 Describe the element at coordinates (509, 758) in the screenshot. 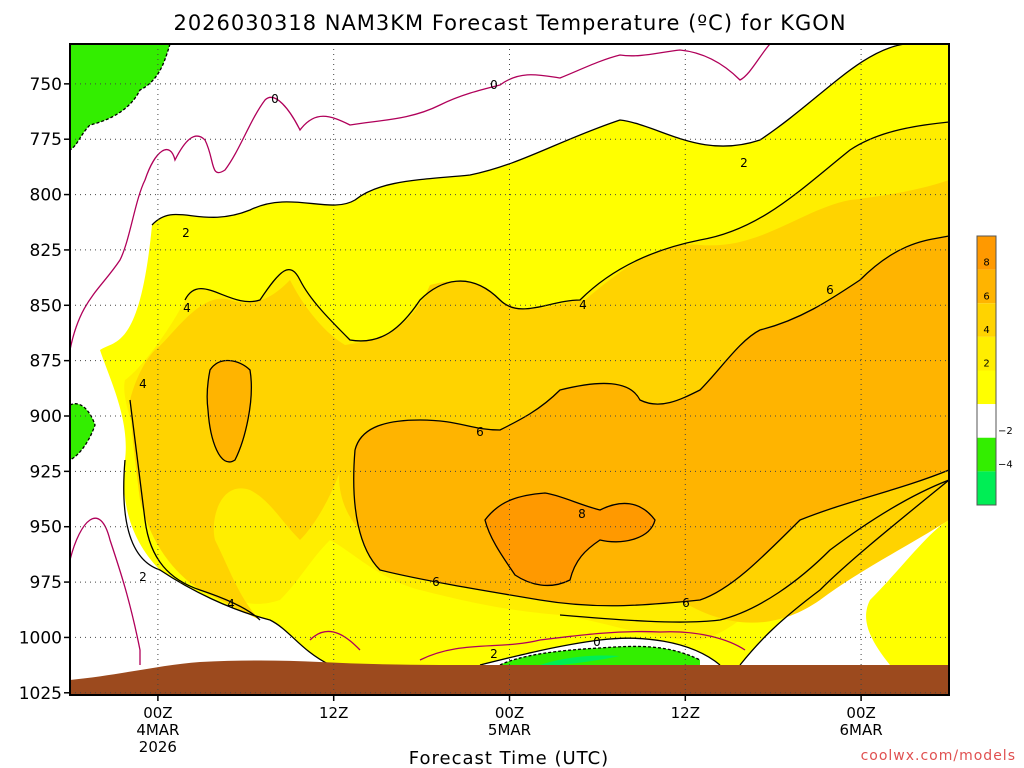

I see `x-axis-label: Forecast Time (UTC)` at that location.